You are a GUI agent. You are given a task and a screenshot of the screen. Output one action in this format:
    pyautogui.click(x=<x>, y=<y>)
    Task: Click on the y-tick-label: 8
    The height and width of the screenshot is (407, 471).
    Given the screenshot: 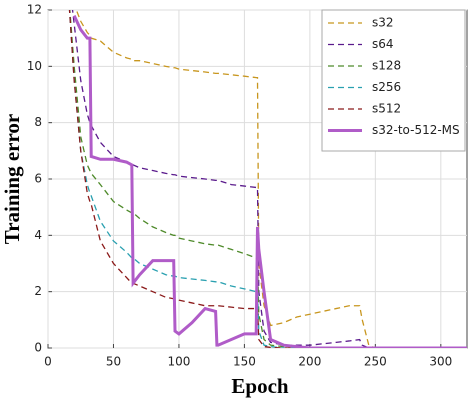 What is the action you would take?
    pyautogui.click(x=38, y=122)
    